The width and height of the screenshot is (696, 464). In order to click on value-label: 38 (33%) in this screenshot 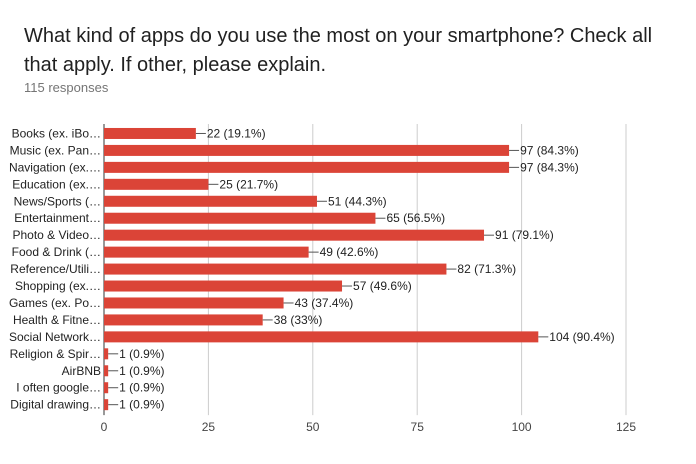, I will do `click(298, 320)`.